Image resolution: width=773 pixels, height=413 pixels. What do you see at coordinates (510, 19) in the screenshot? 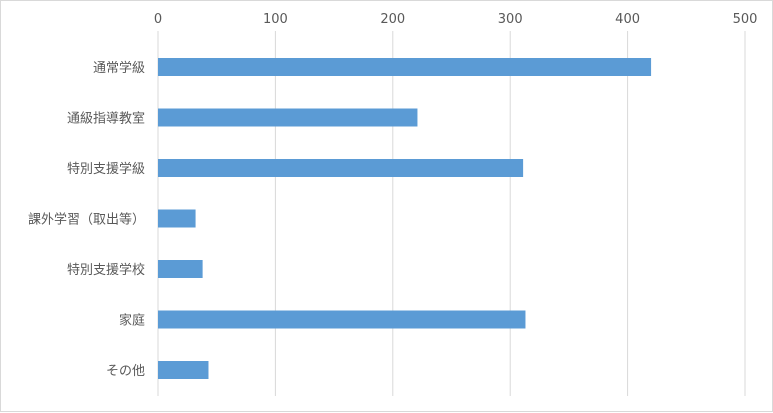
I see `x-tick-label: 300` at bounding box center [510, 19].